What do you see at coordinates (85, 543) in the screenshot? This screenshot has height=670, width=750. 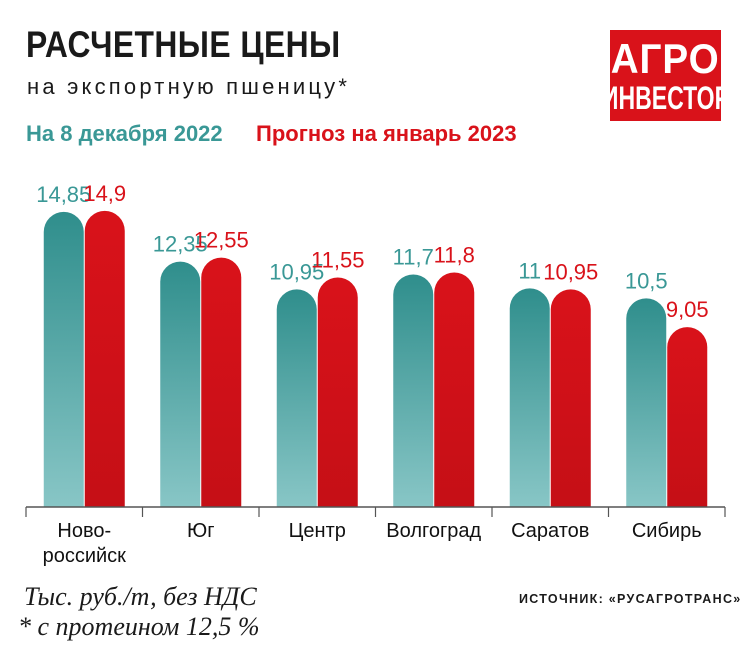 I see `category-label-0: Ново-российск` at bounding box center [85, 543].